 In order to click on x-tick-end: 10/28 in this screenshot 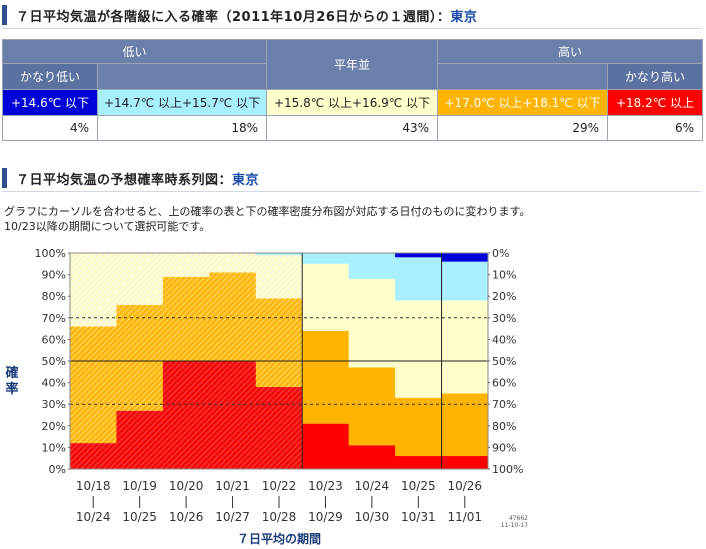, I will do `click(279, 517)`.